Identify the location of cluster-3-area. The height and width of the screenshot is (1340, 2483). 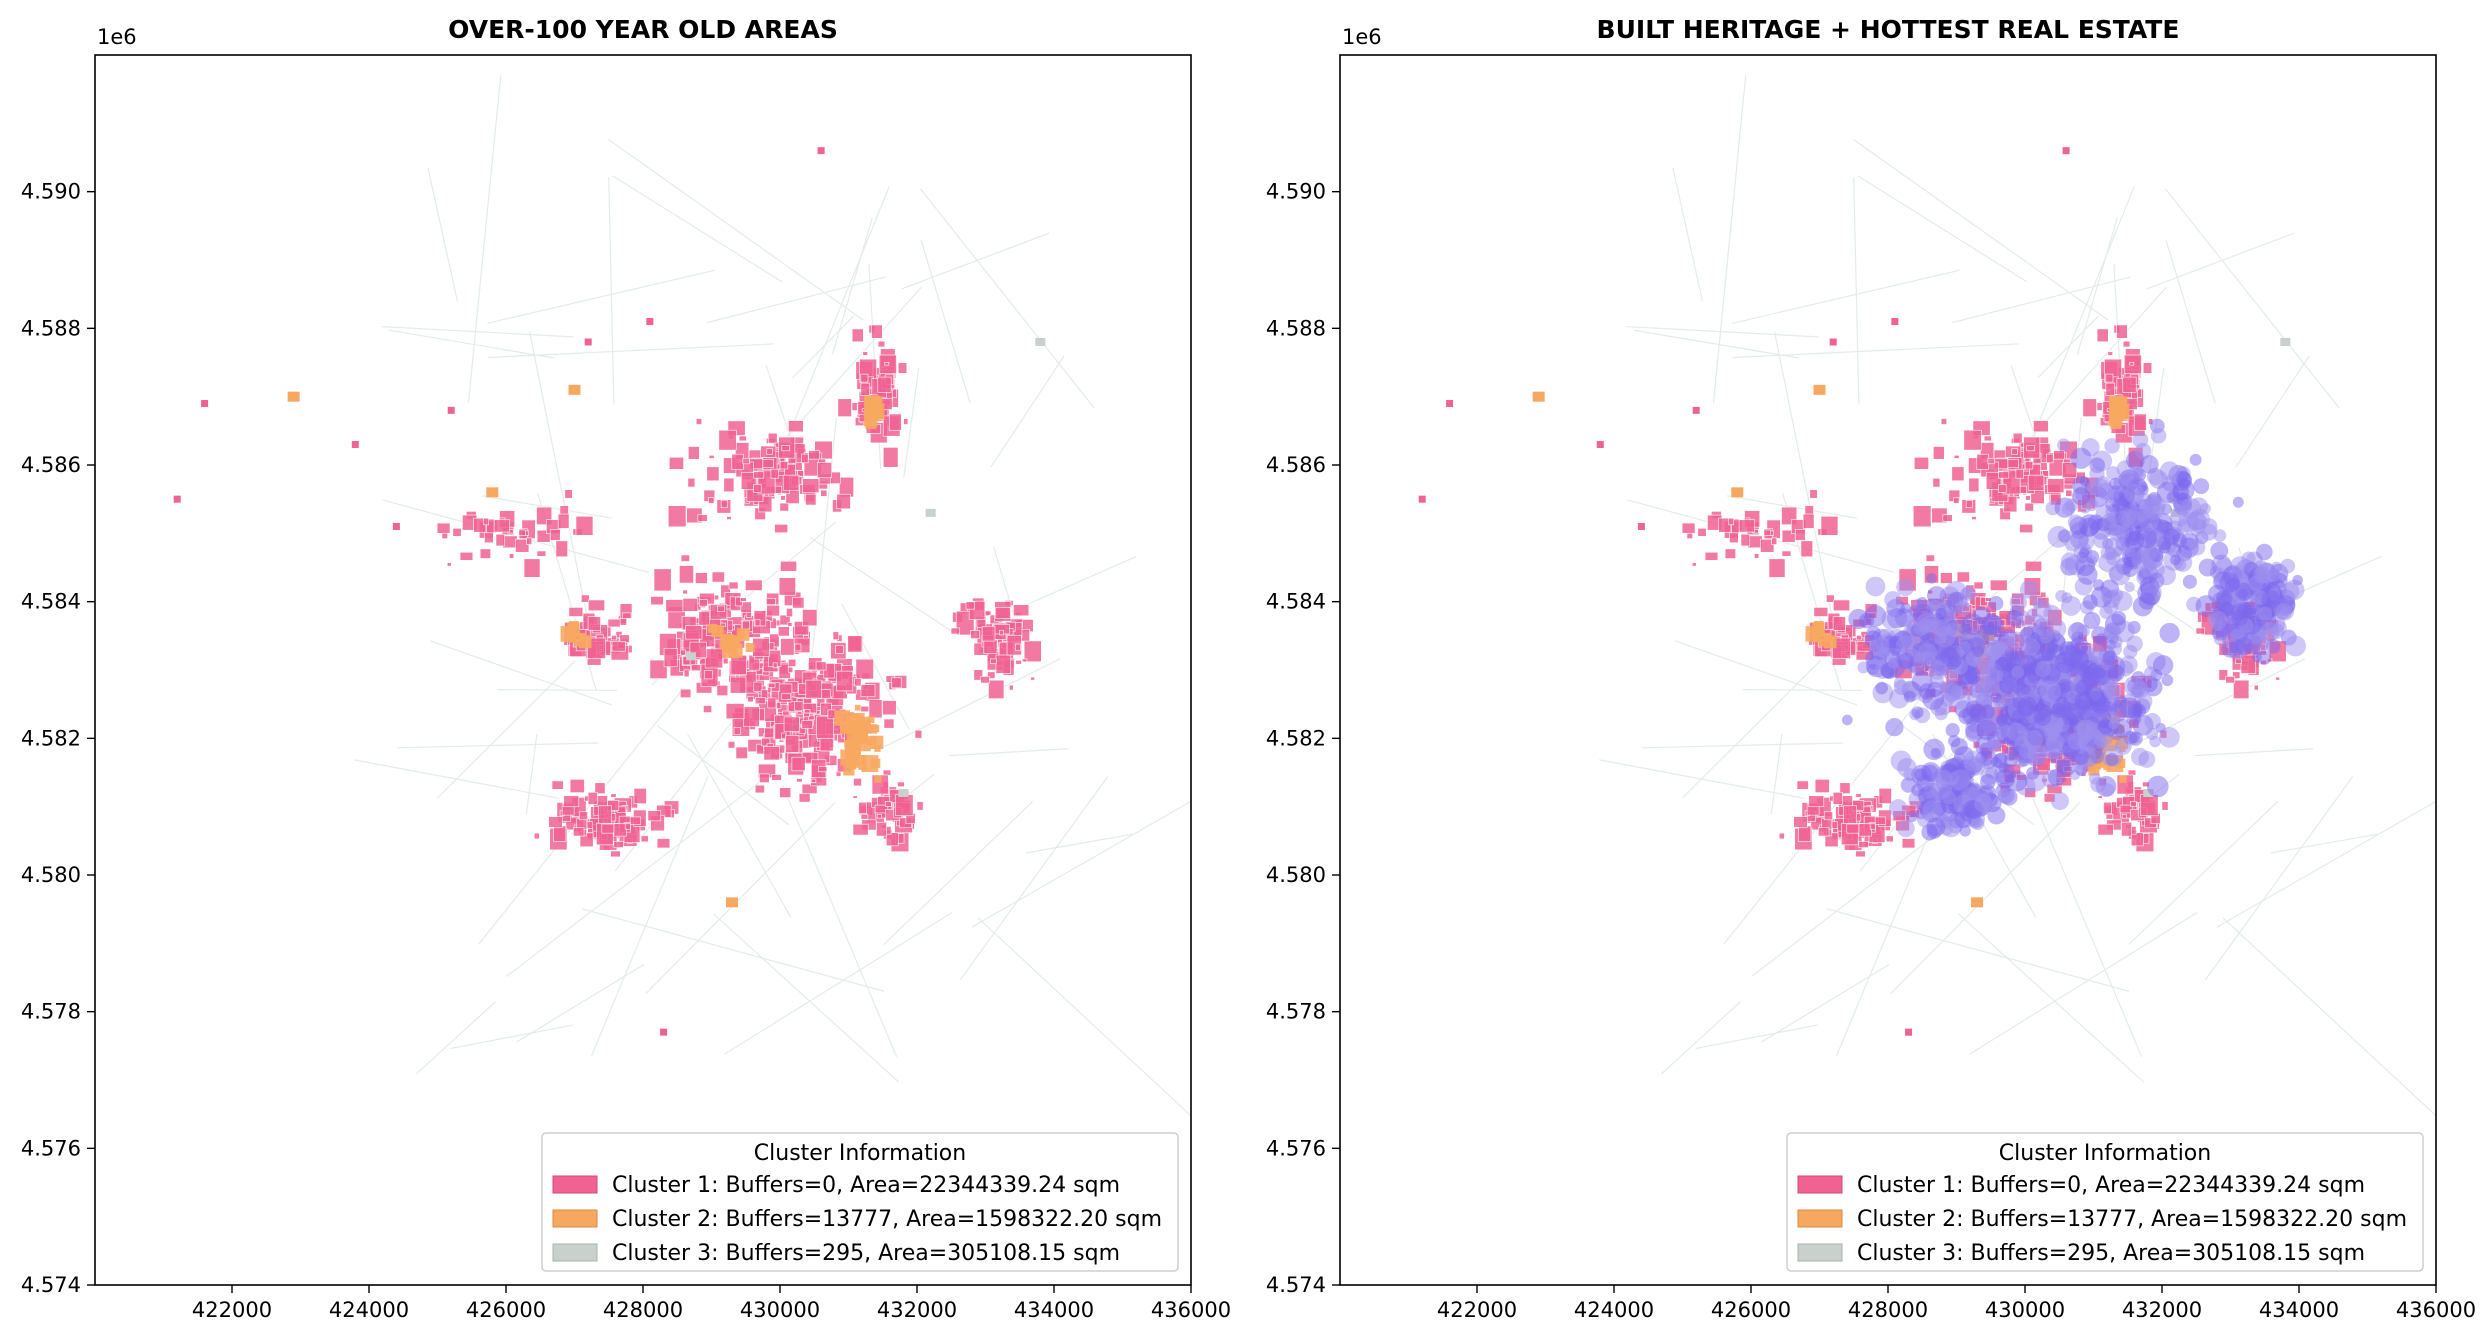
(903, 793).